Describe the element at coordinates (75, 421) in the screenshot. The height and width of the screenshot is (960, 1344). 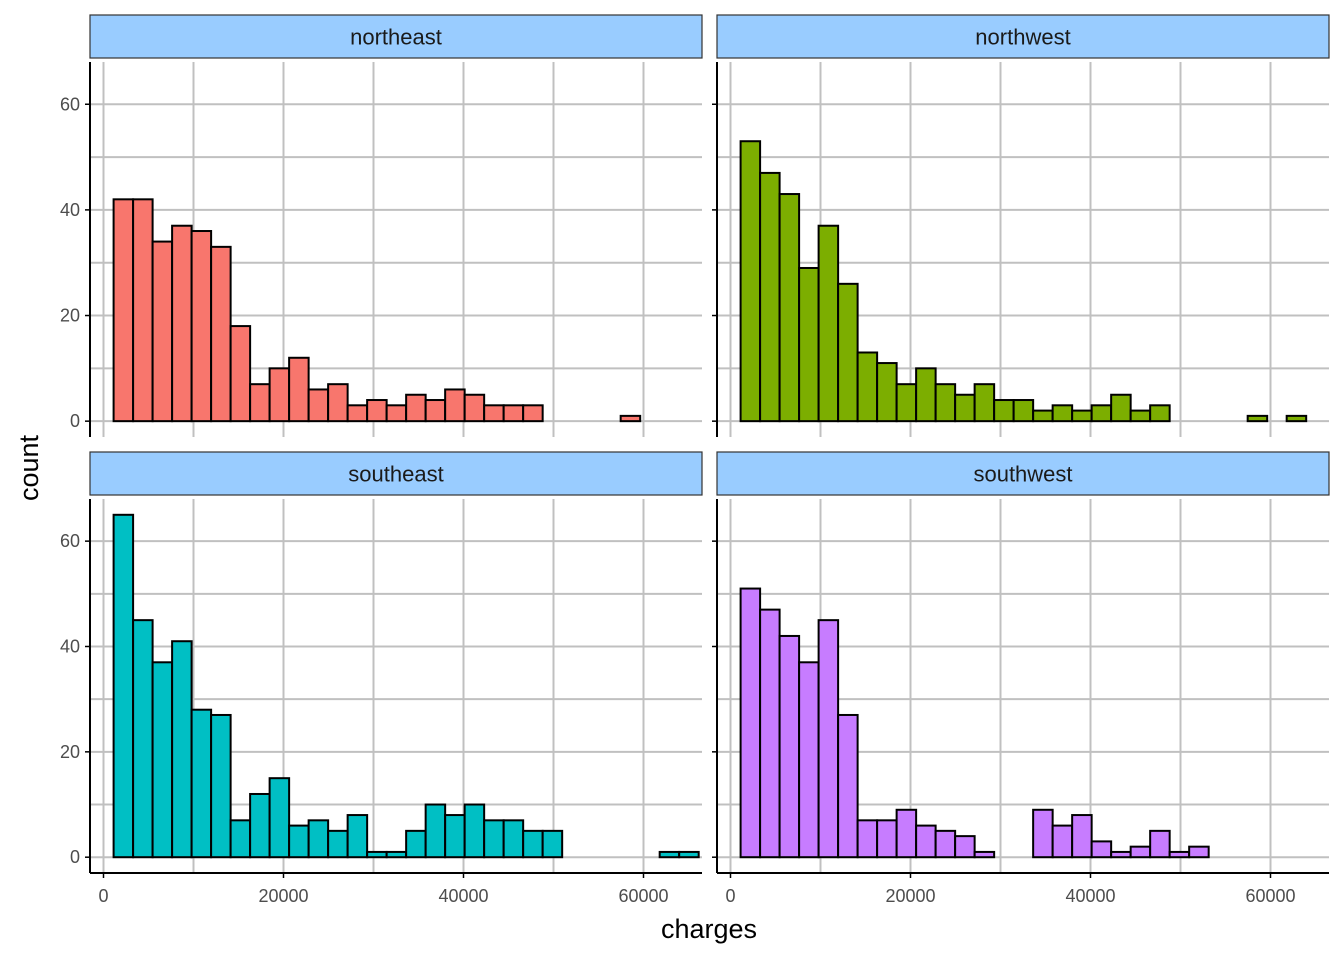
I see `y-tick-label: 0` at that location.